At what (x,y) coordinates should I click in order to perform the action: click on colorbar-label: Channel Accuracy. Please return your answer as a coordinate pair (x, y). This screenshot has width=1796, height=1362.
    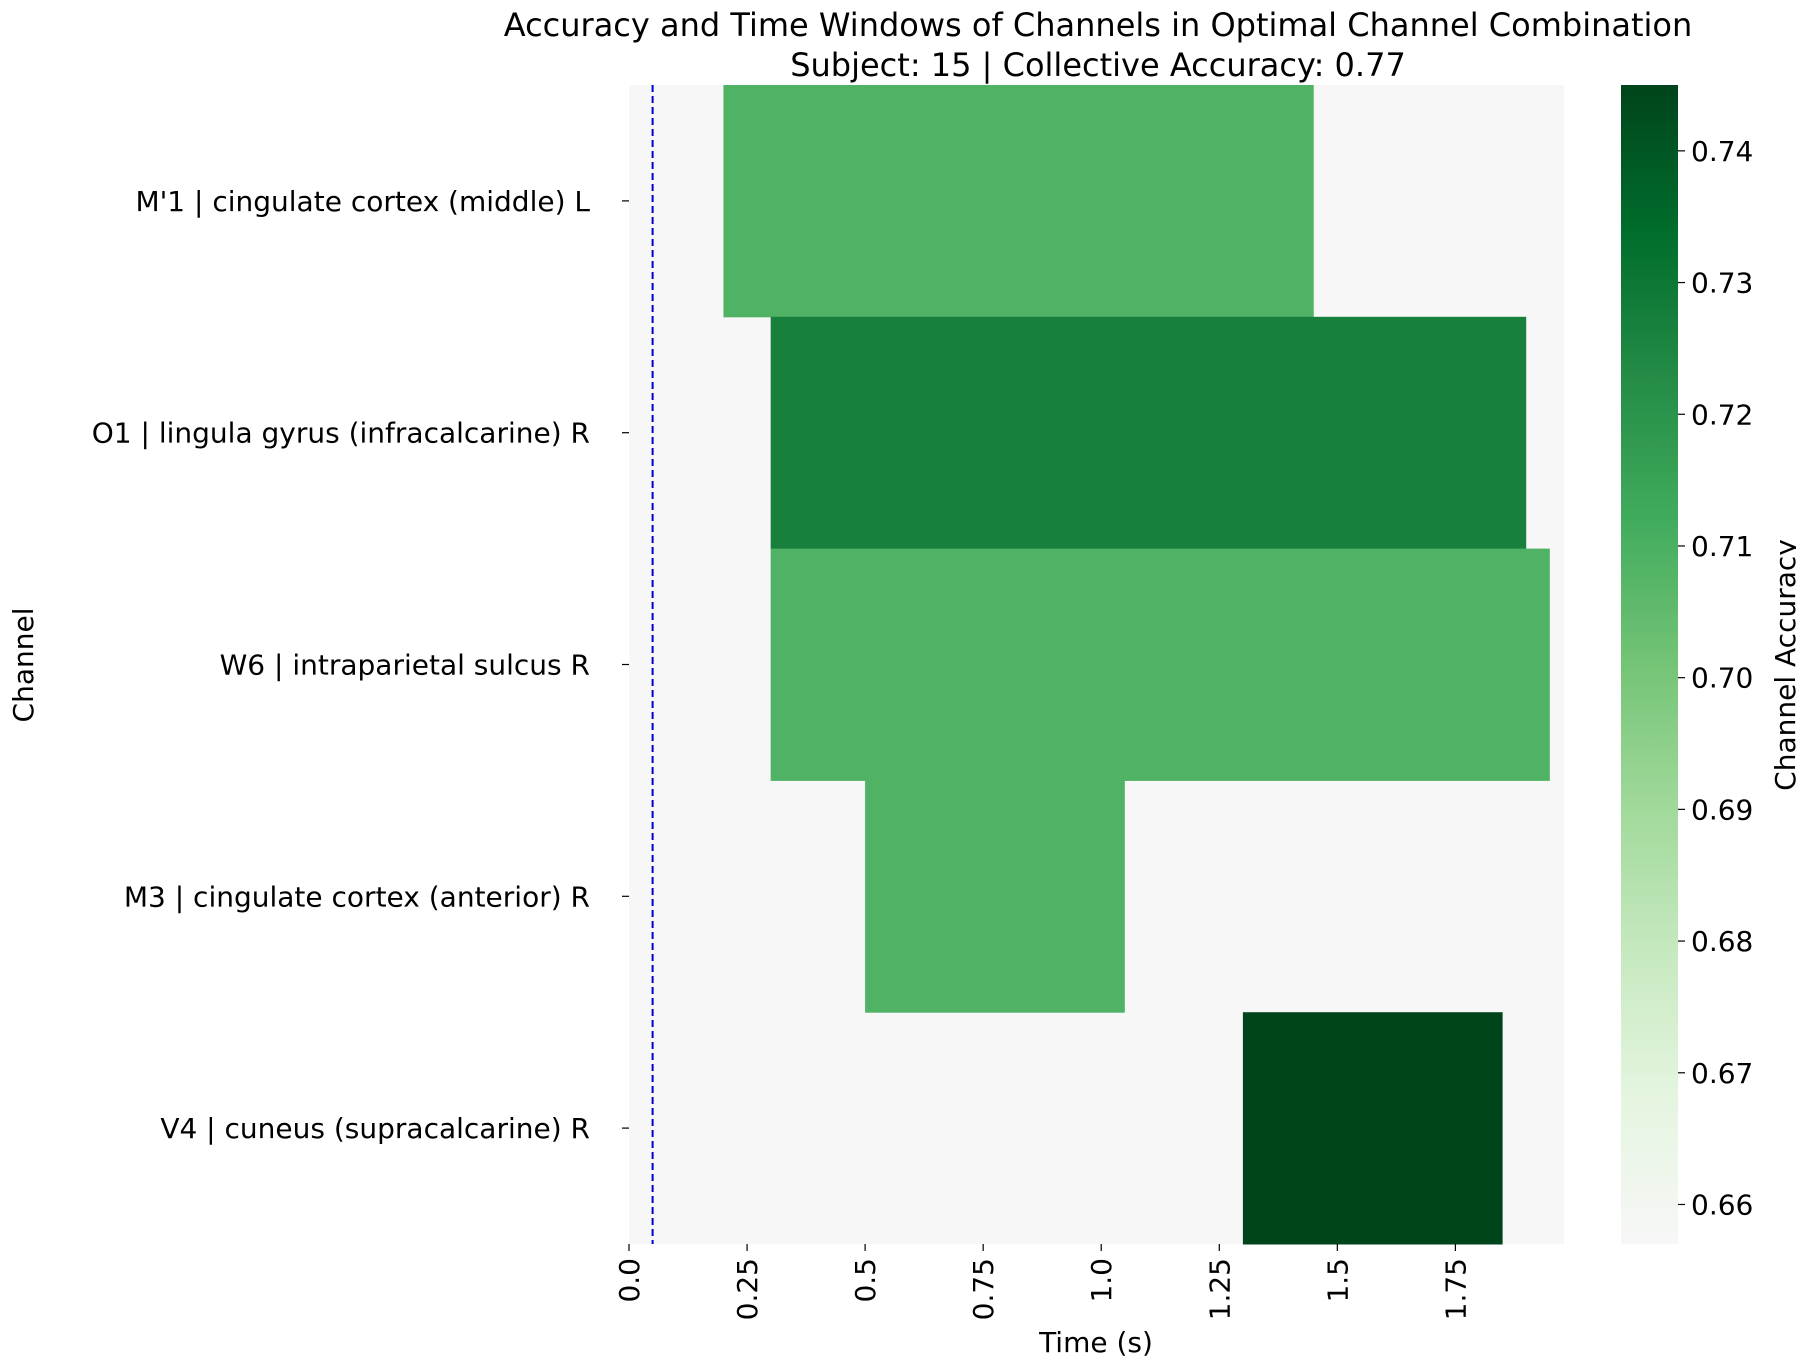
    Looking at the image, I should click on (1782, 665).